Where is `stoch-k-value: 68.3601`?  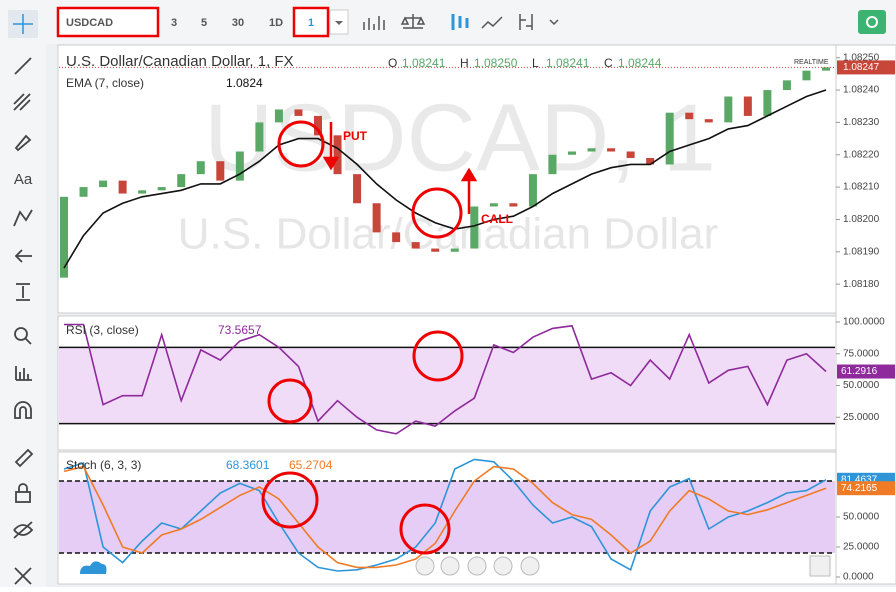 stoch-k-value: 68.3601 is located at coordinates (248, 465).